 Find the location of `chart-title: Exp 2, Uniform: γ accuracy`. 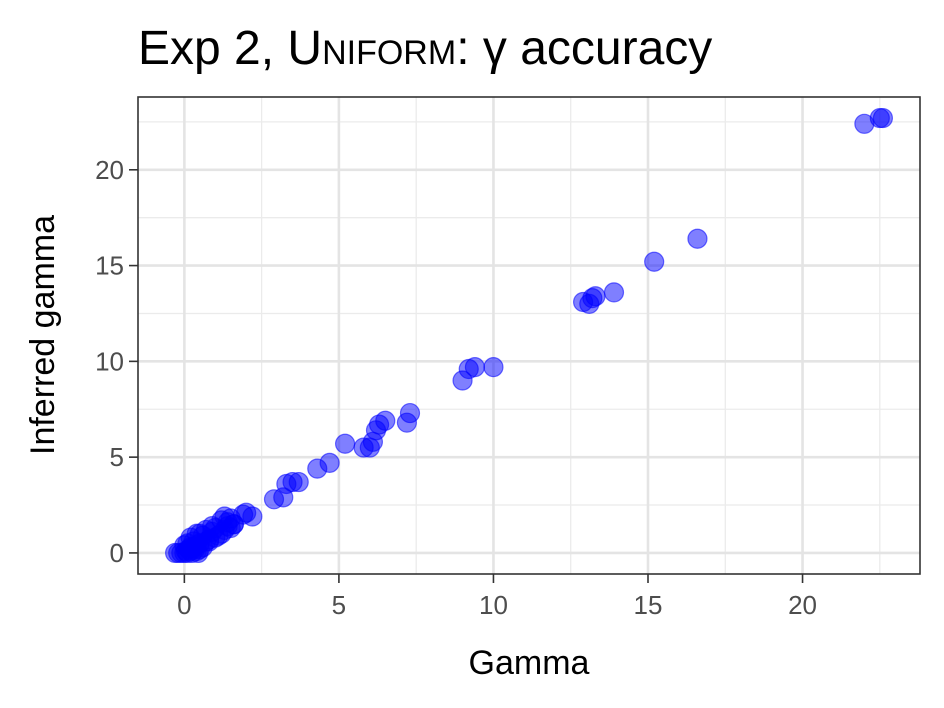

chart-title: Exp 2, Uniform: γ accuracy is located at coordinates (425, 48).